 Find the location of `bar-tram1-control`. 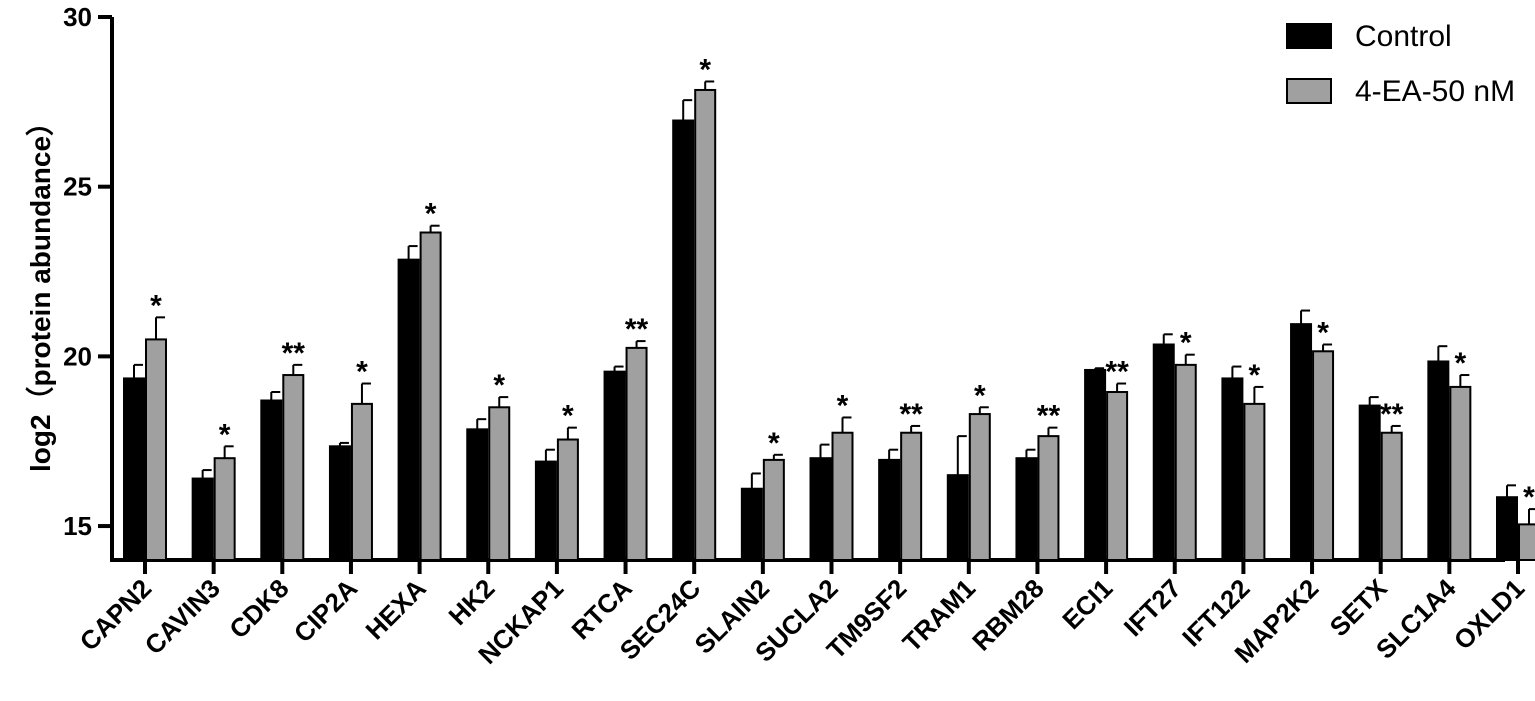

bar-tram1-control is located at coordinates (957, 517).